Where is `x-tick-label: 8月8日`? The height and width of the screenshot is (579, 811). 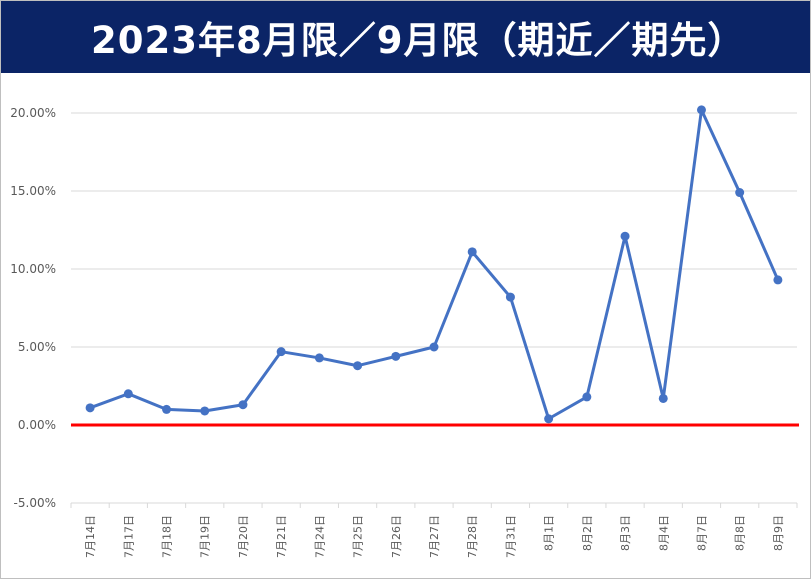
x-tick-label: 8月8日 is located at coordinates (740, 533).